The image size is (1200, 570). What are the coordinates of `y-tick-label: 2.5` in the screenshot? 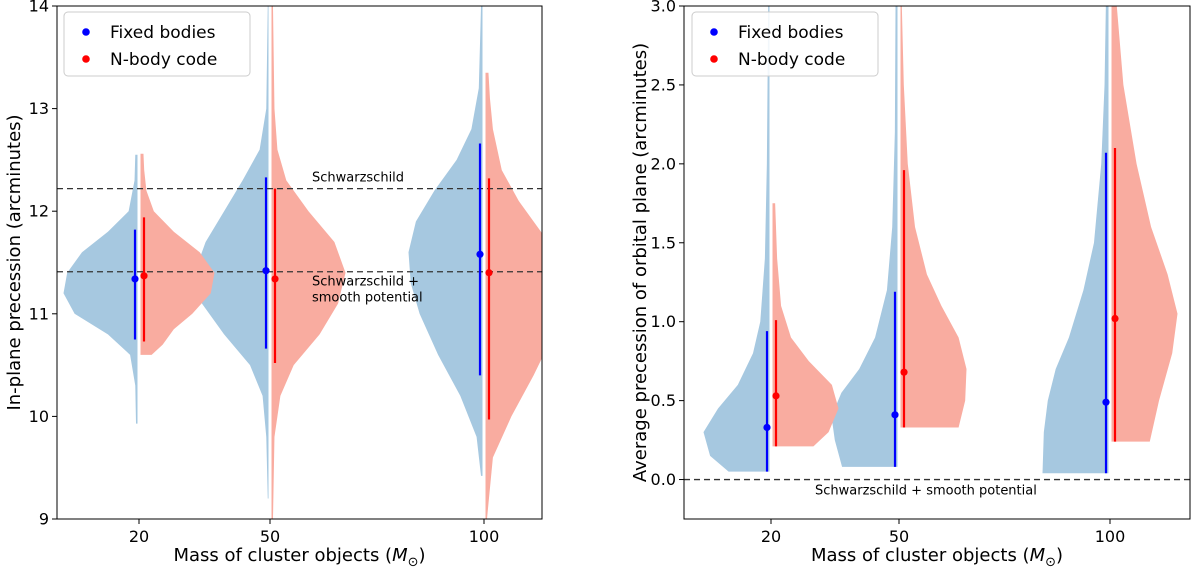 It's located at (663, 84).